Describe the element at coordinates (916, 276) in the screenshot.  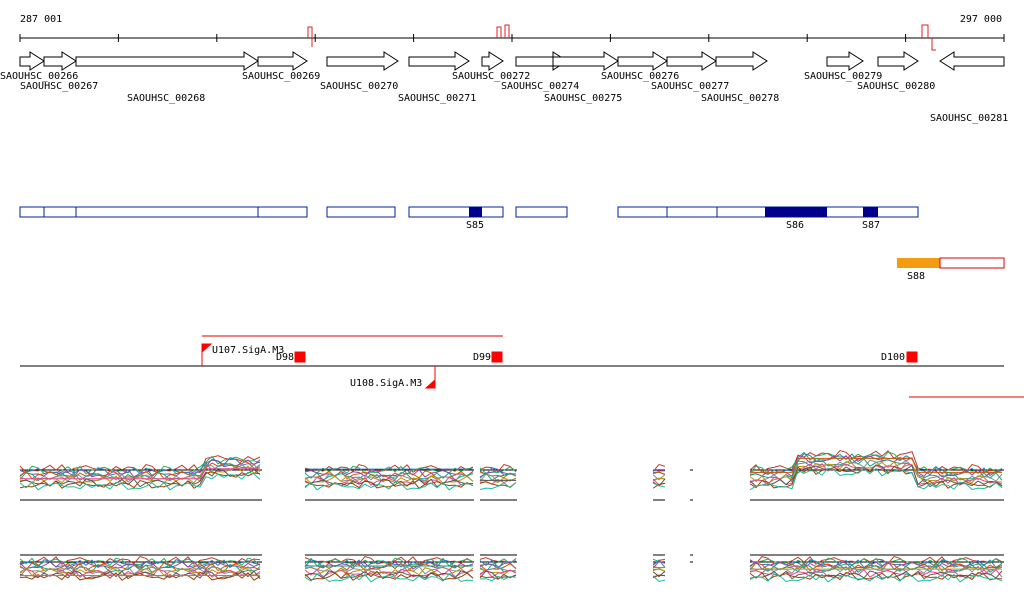
I see `segment-label: S88` at that location.